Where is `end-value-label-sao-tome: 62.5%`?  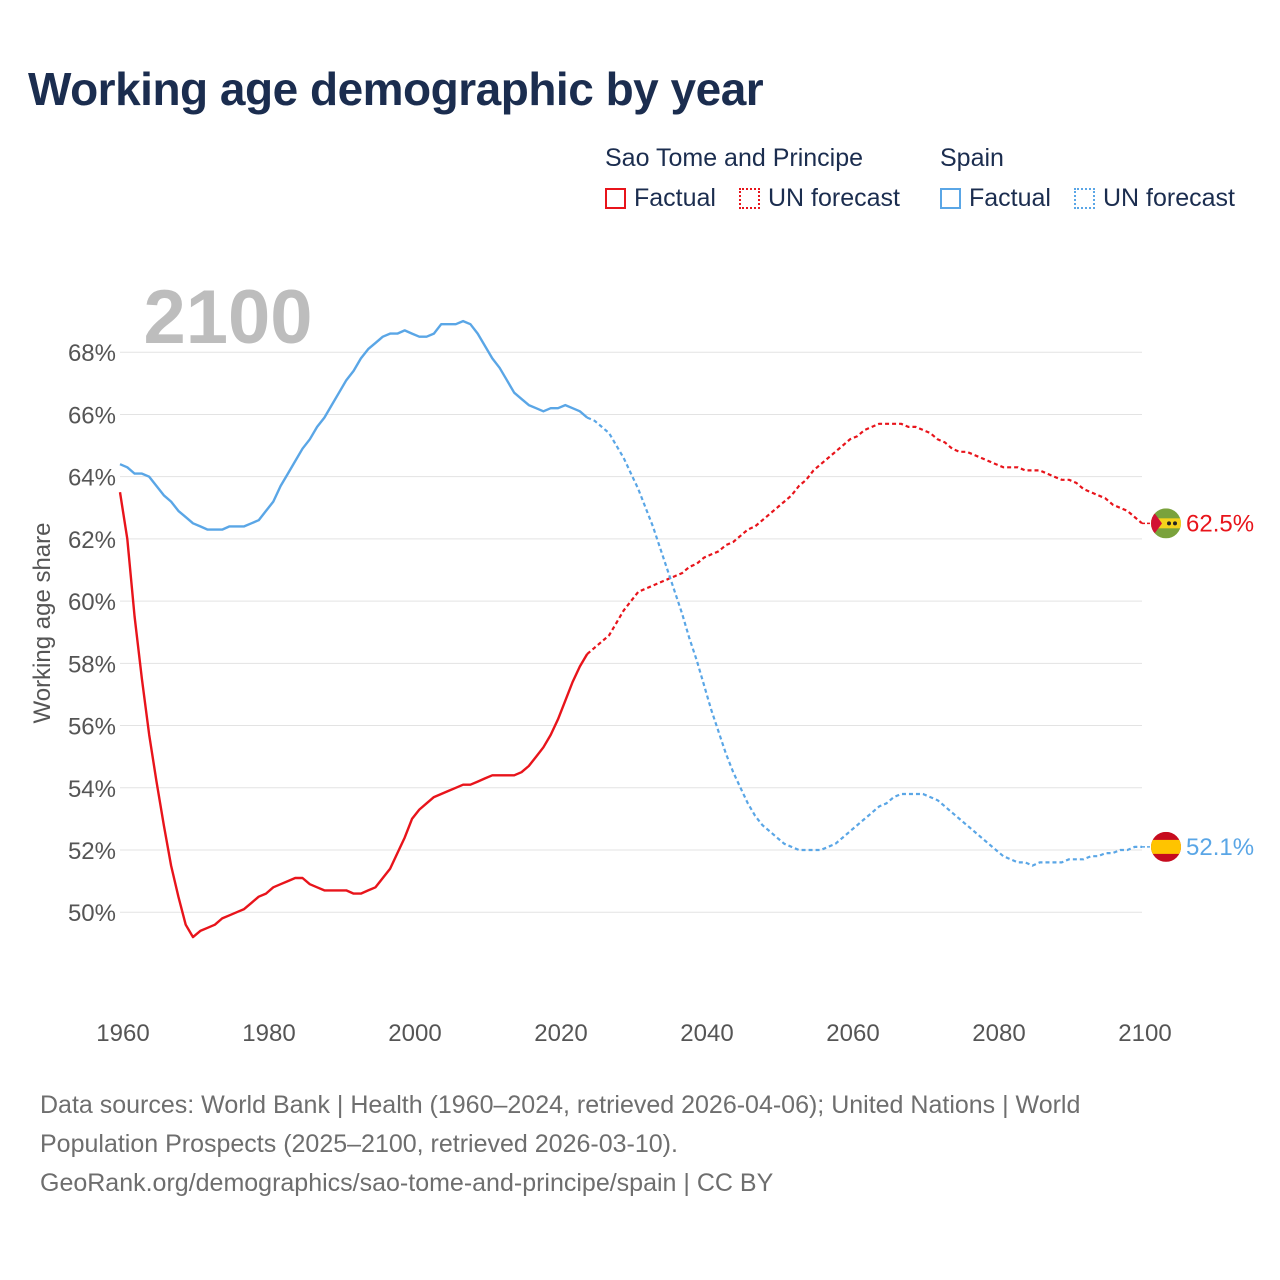 end-value-label-sao-tome: 62.5% is located at coordinates (1220, 523).